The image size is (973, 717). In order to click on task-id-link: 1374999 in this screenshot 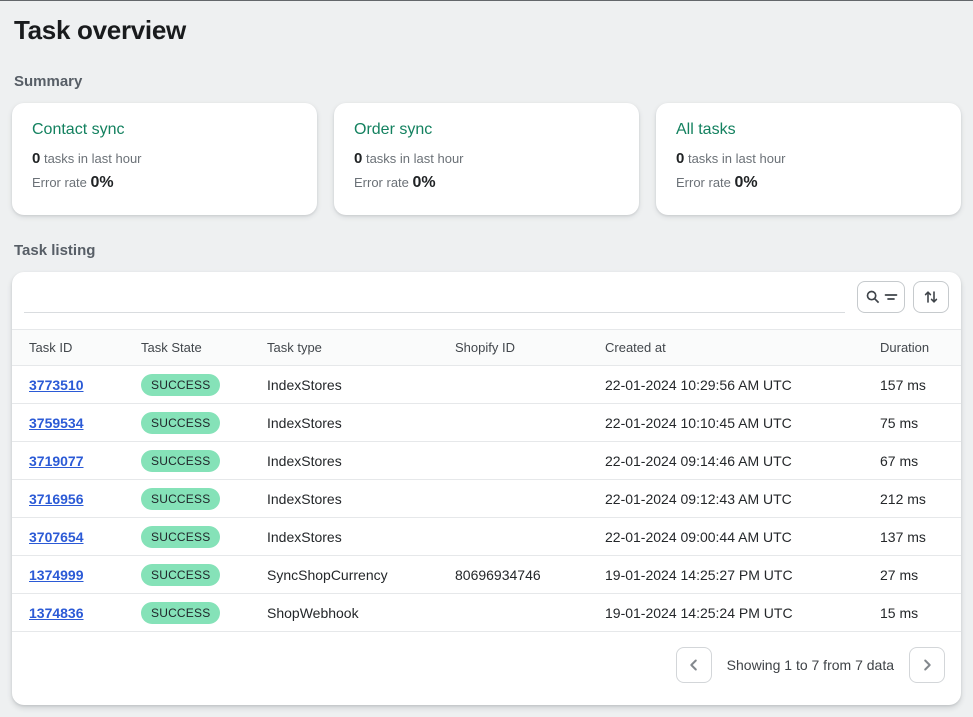, I will do `click(56, 574)`.